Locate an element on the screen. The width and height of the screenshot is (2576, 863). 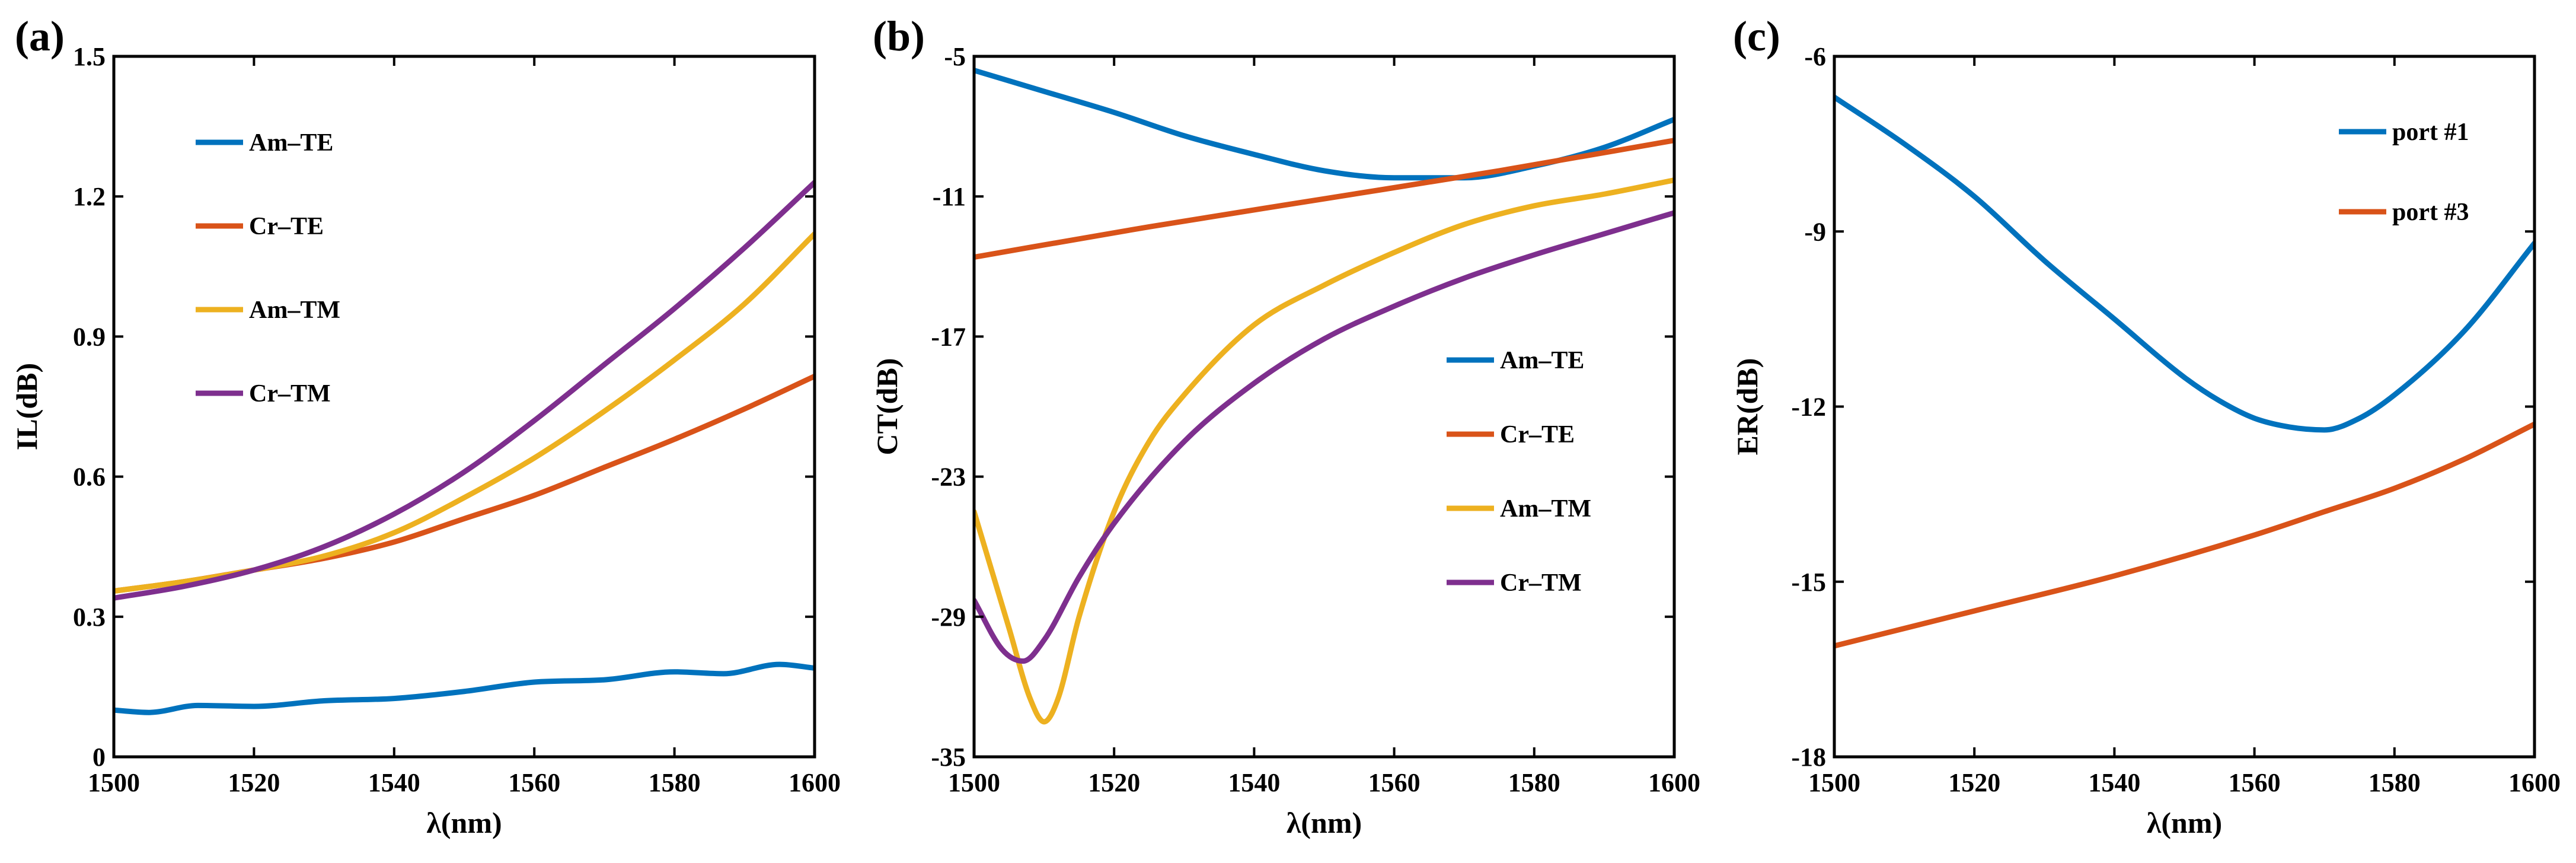
y-tick-label: -23 is located at coordinates (948, 478).